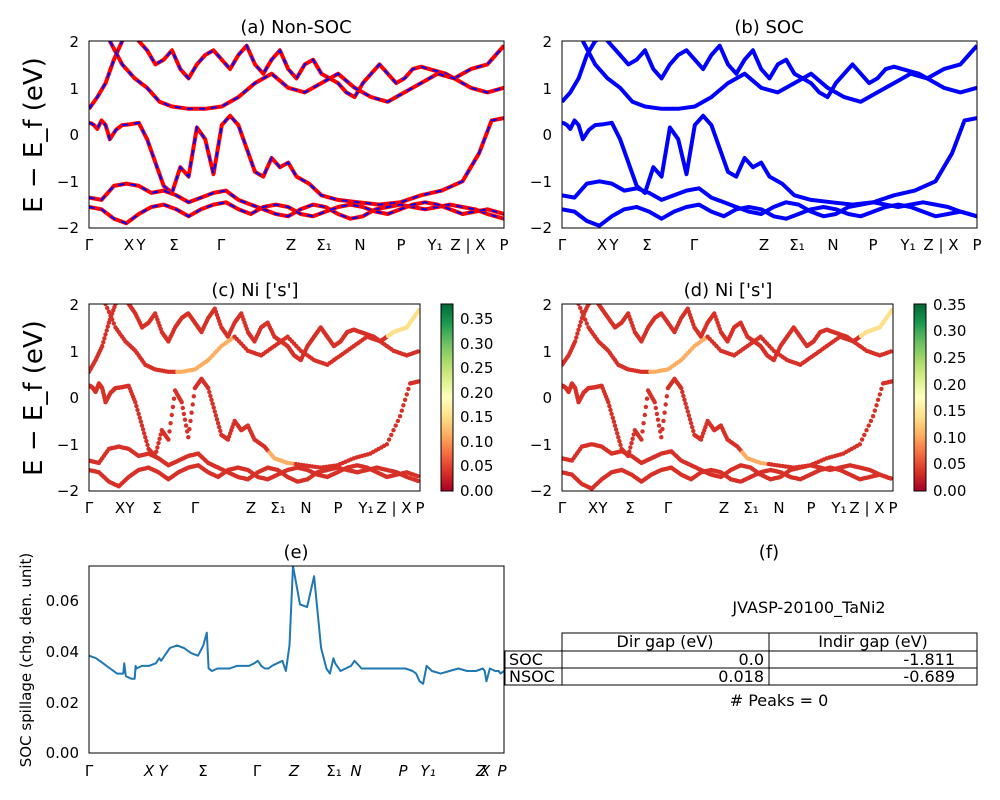 This screenshot has width=1000, height=800. What do you see at coordinates (476, 393) in the screenshot?
I see `cbar-tick: 0.20` at bounding box center [476, 393].